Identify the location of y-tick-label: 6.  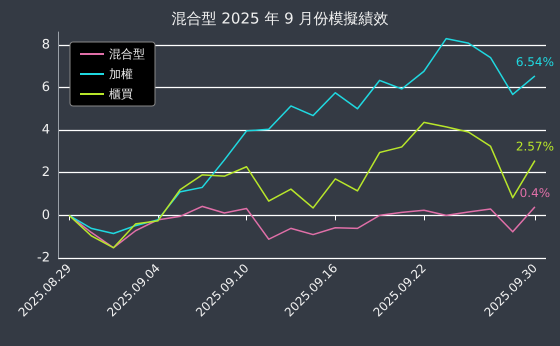
(46, 87).